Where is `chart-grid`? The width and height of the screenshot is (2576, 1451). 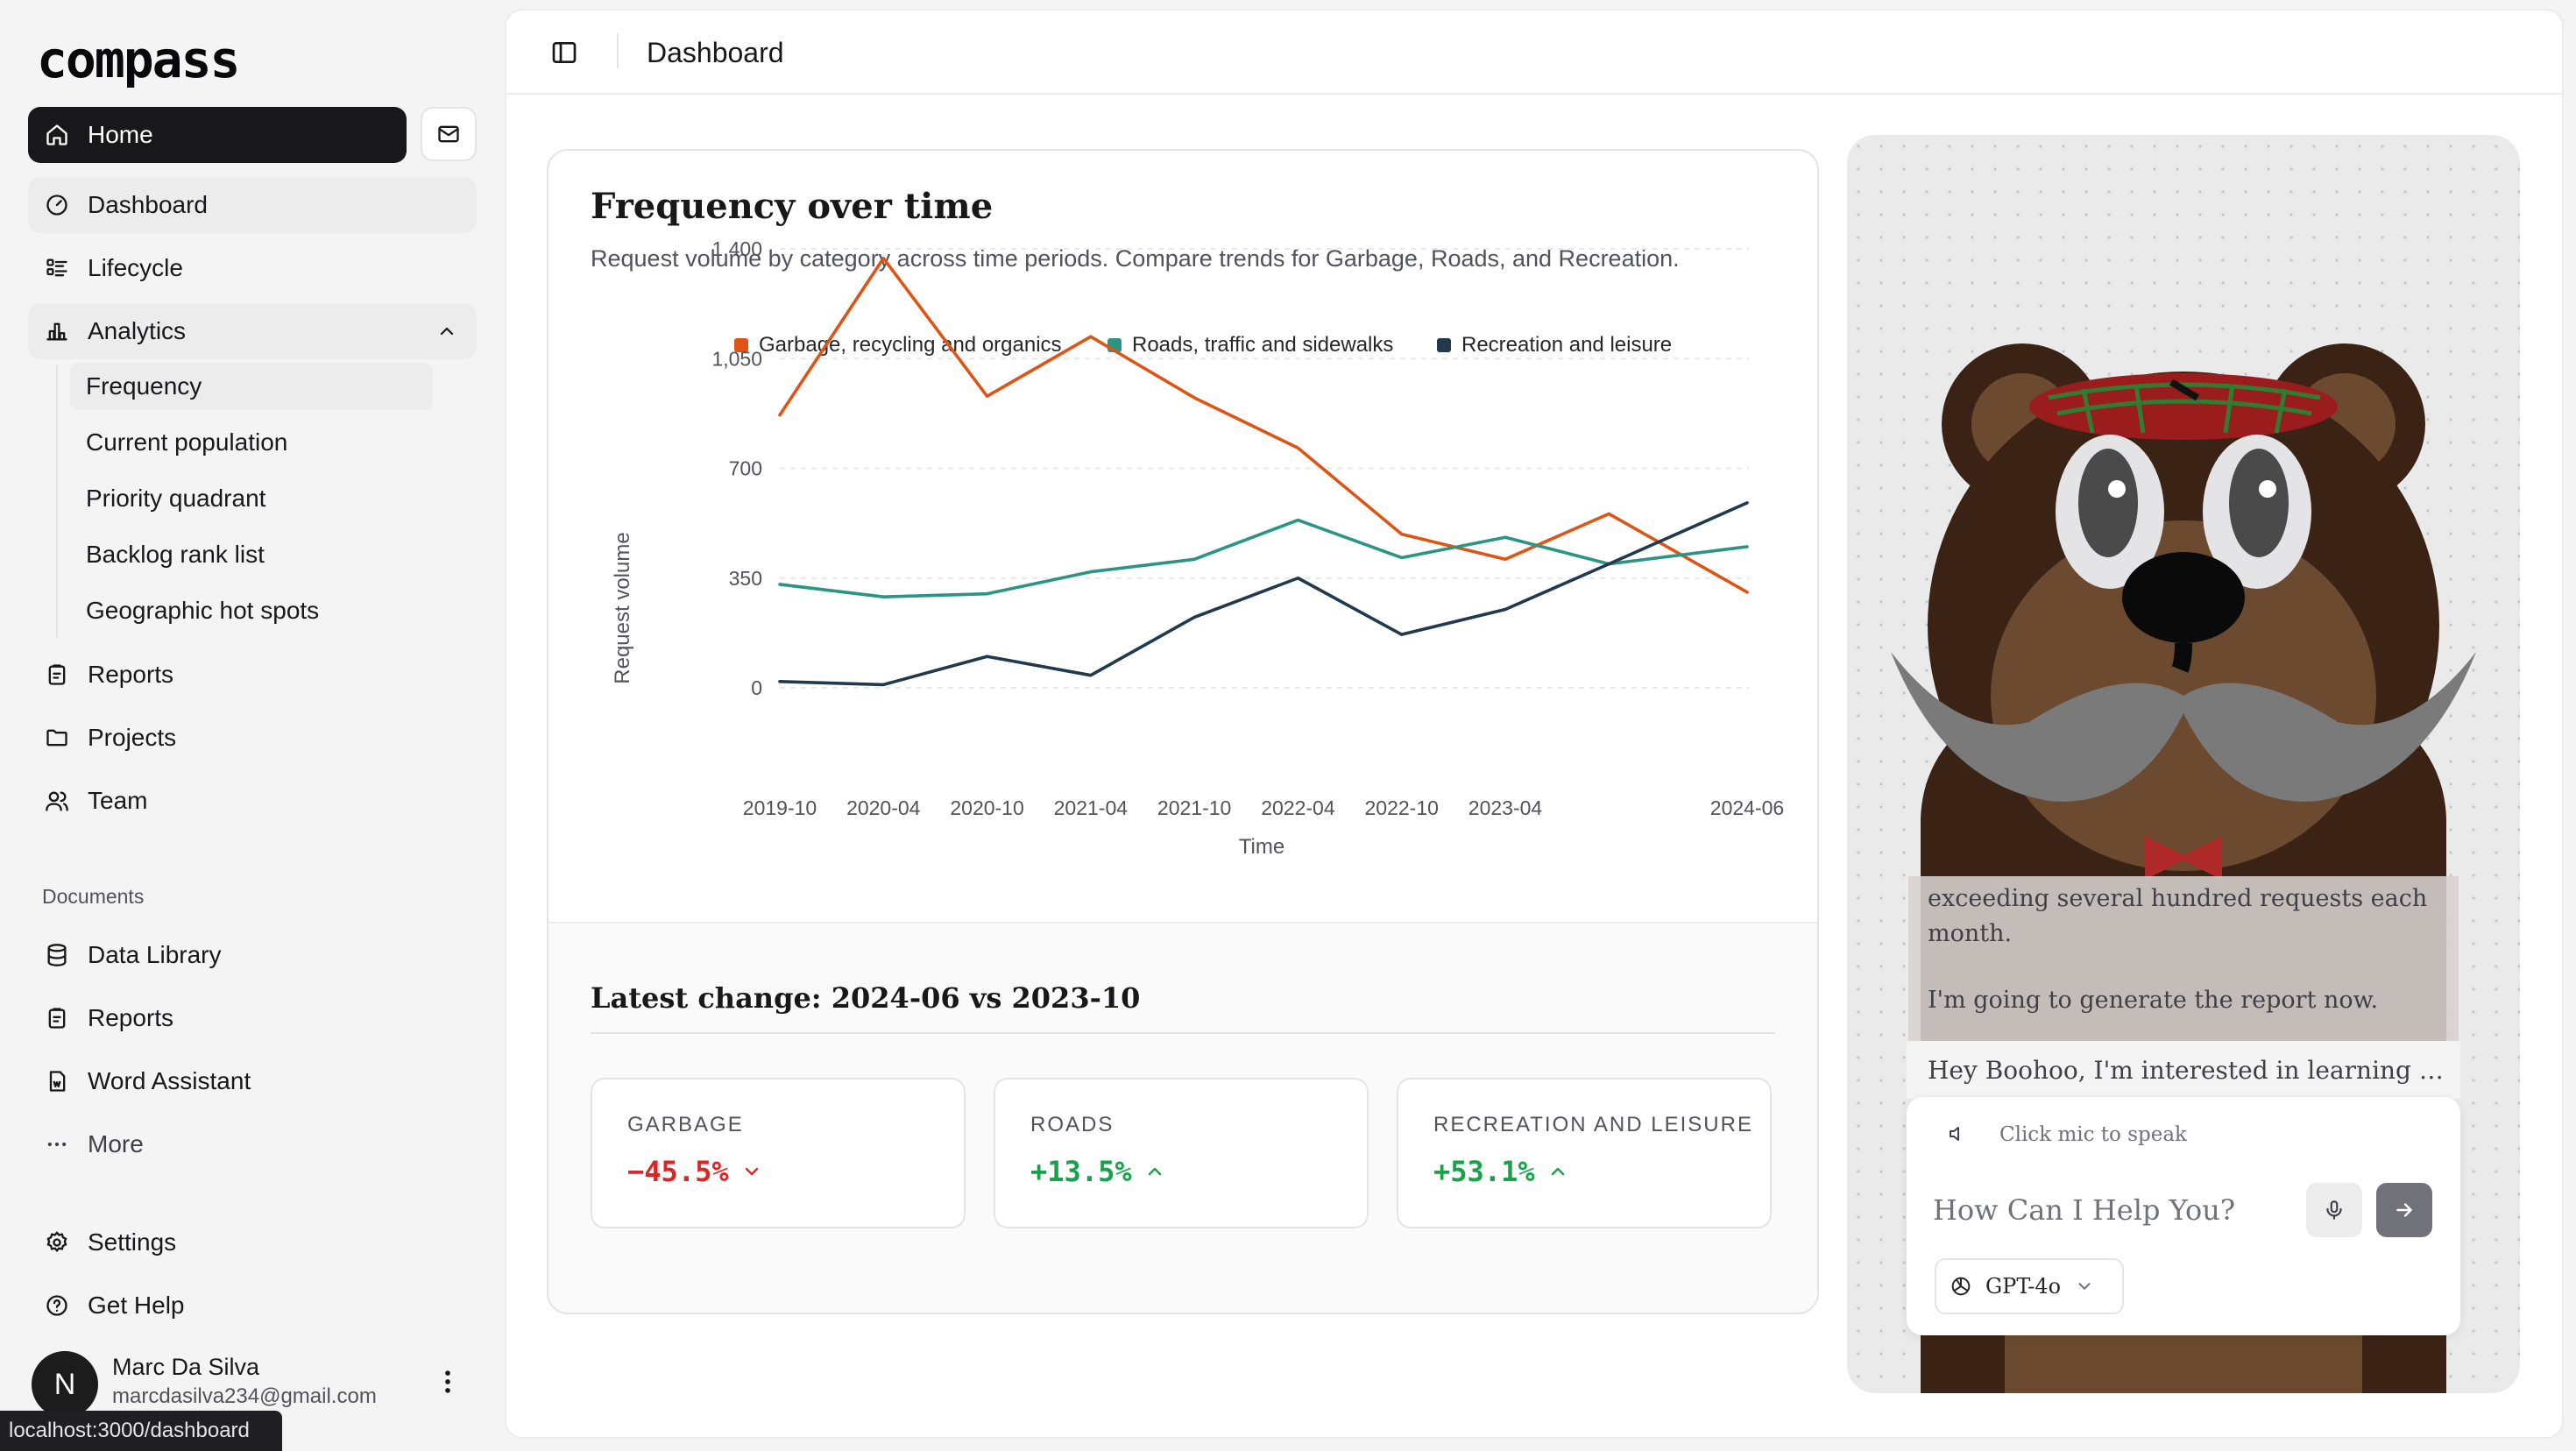
chart-grid is located at coordinates (1264, 468).